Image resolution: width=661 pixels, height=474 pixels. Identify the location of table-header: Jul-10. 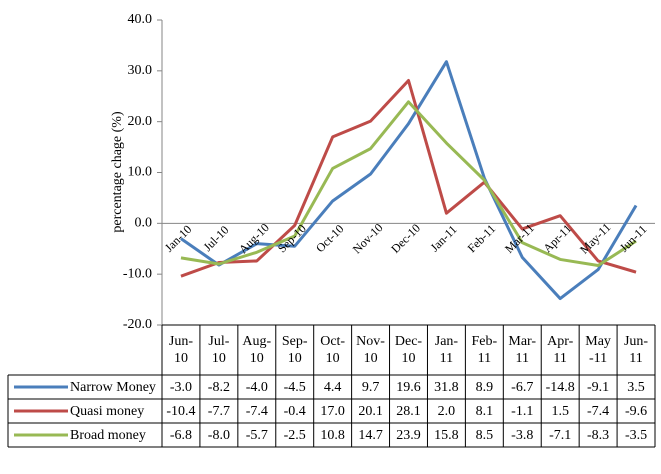
(219, 350).